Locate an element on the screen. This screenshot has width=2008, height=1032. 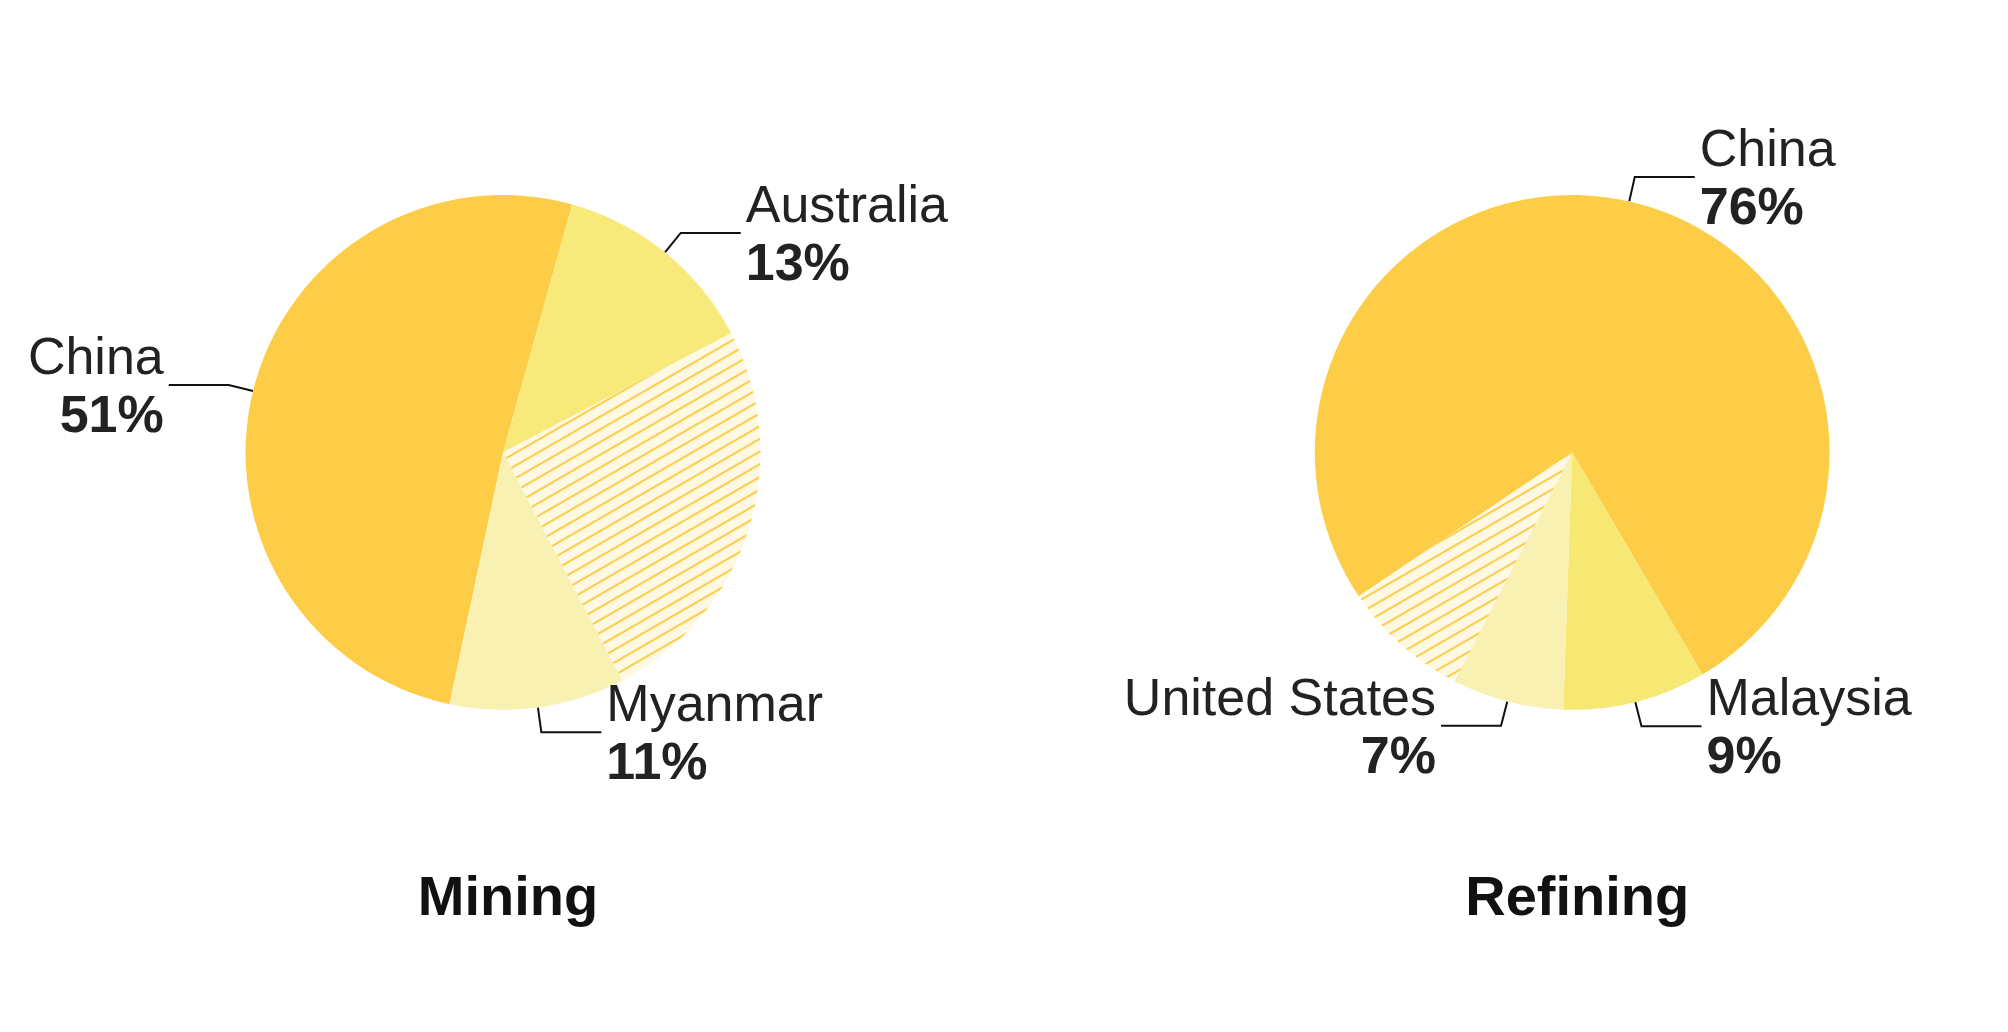
data-label: 9% is located at coordinates (1744, 755).